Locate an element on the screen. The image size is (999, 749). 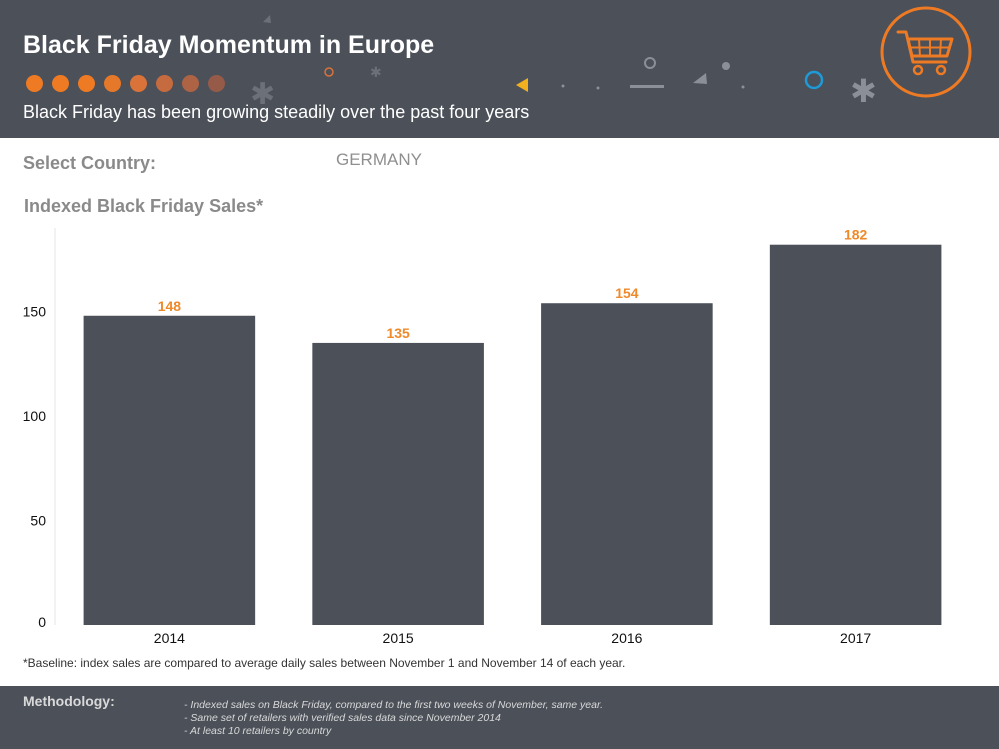
methodology-label: Methodology: is located at coordinates (69, 701).